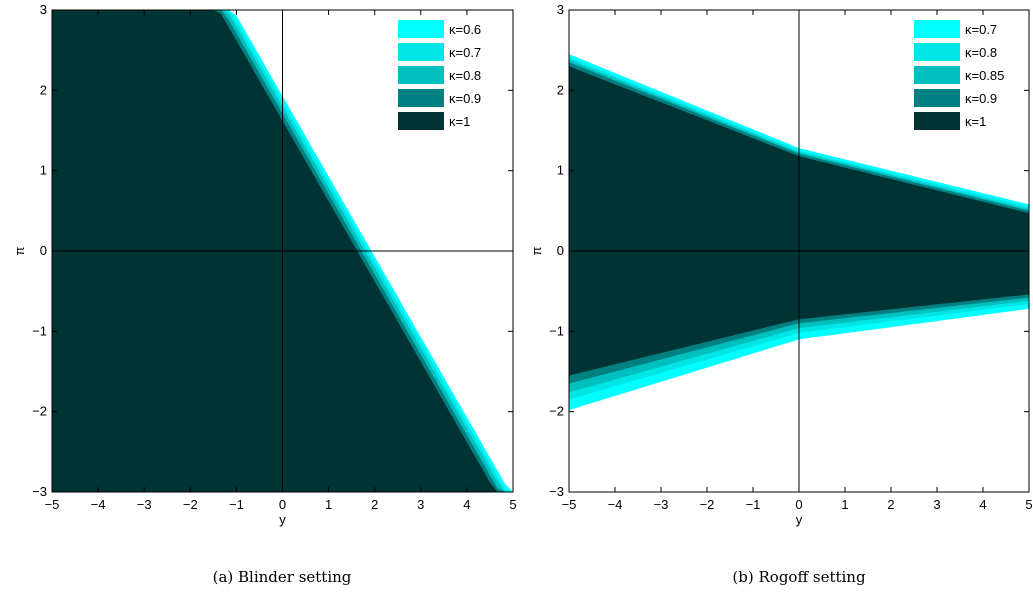  I want to click on legend: κ=0.6 κ=0.7 κ=0.8 κ=0.9 κ=1, so click(439, 75).